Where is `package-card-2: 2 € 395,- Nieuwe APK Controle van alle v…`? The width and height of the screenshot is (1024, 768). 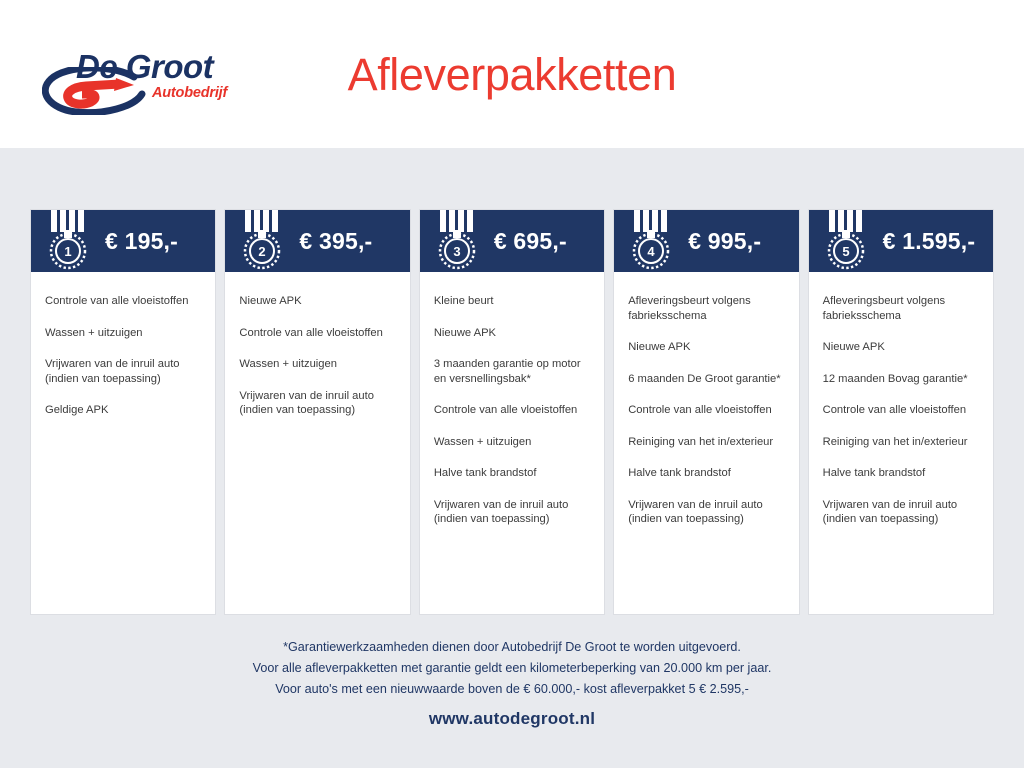 package-card-2: 2 € 395,- Nieuwe APK Controle van alle v… is located at coordinates (317, 412).